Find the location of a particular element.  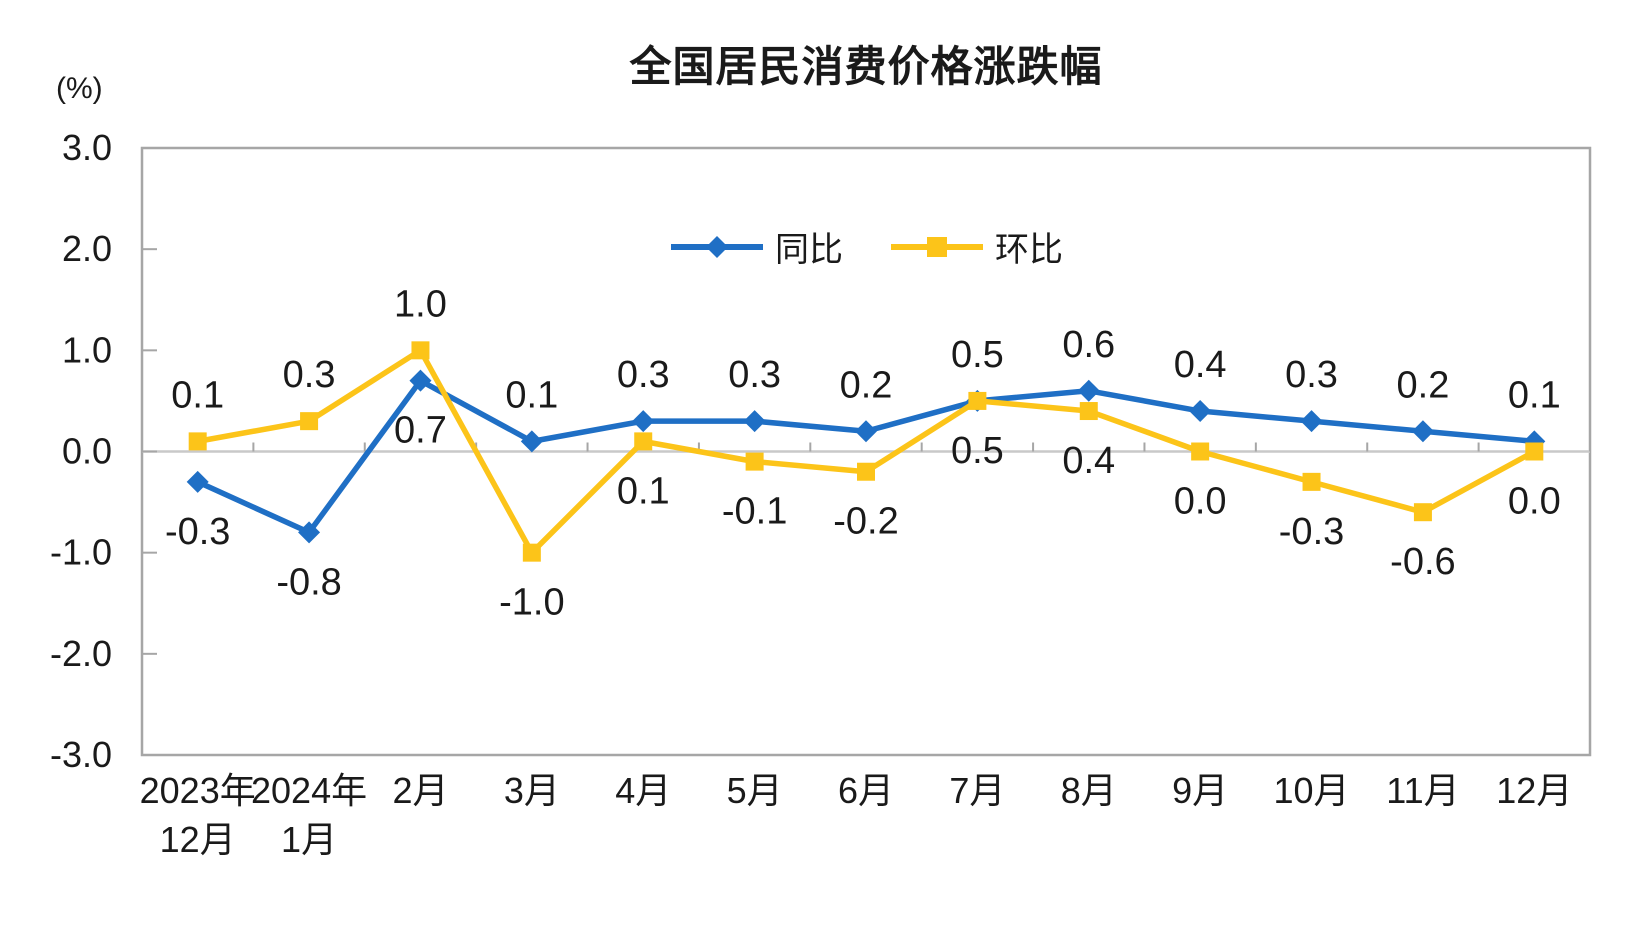

x-axis-tick-label: 4月 is located at coordinates (643, 790).